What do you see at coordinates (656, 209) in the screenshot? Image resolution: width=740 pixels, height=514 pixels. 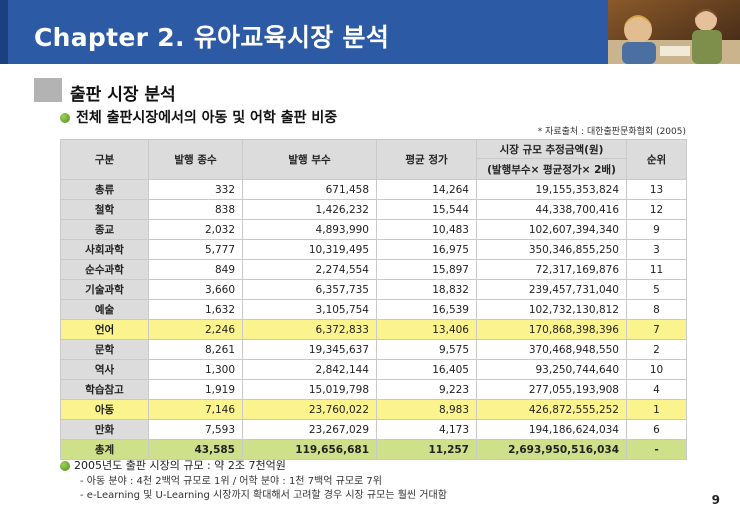 I see `row-rank: 12` at bounding box center [656, 209].